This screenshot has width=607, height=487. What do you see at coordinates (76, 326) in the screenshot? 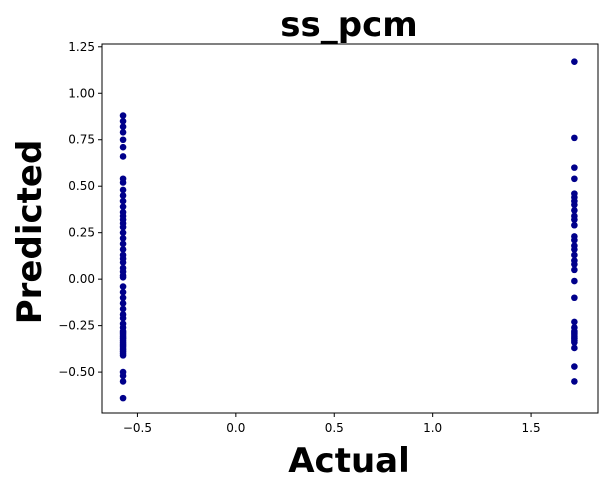
I see `y-tick-label: −0.25` at bounding box center [76, 326].